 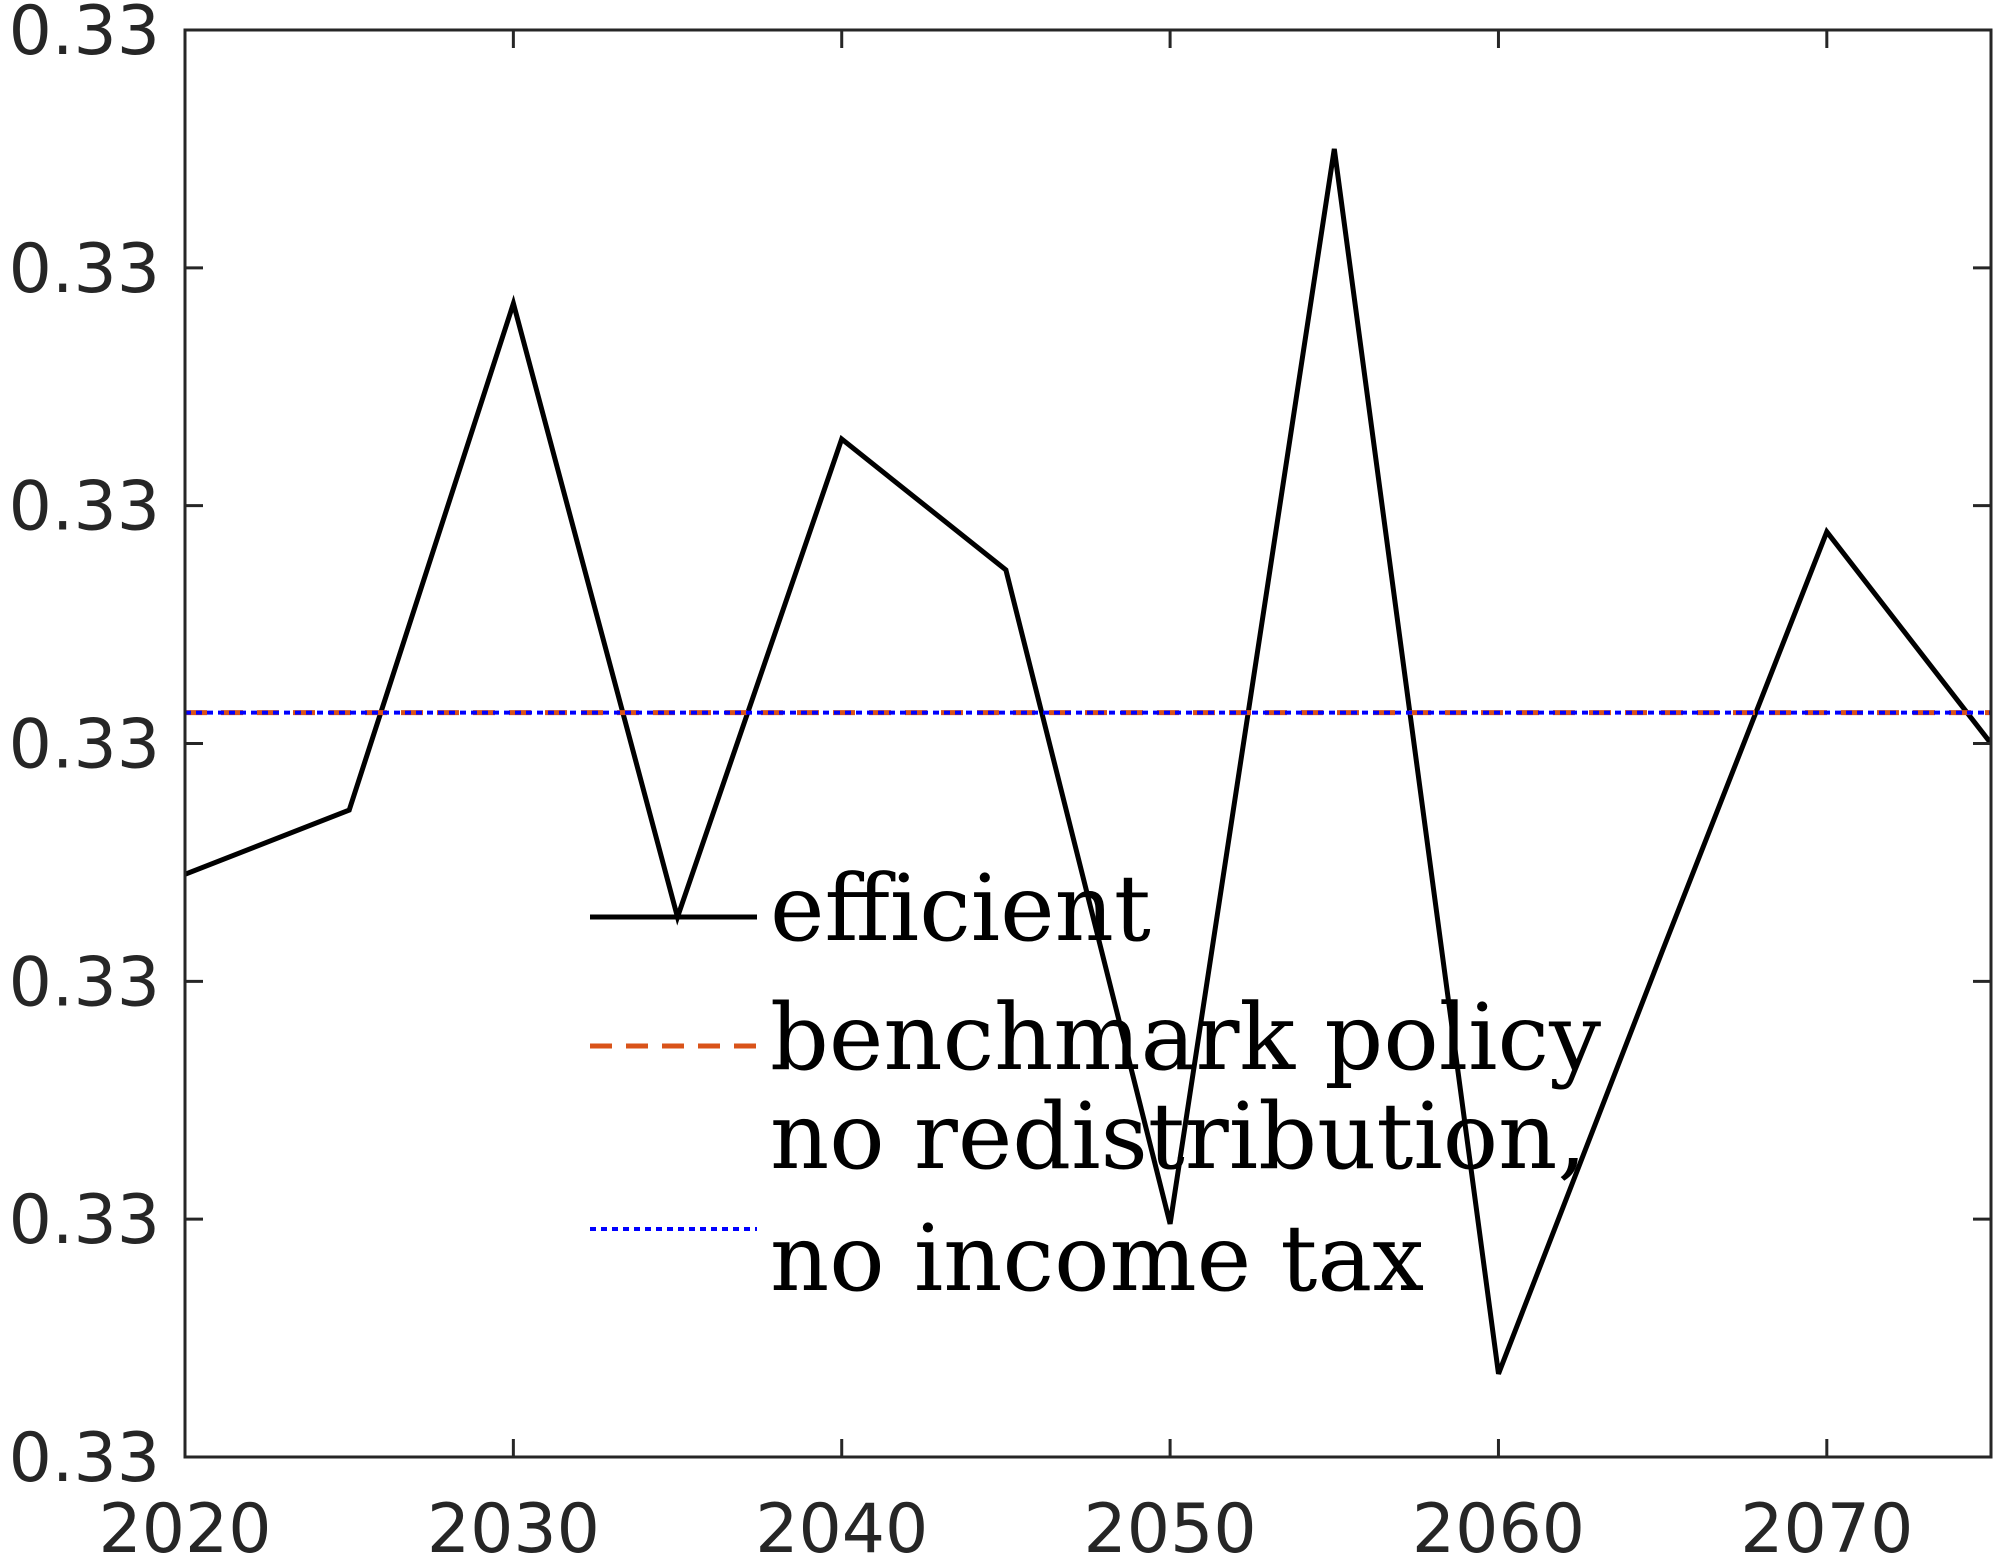 I want to click on legend-label-2: benchmark policy, so click(x=1185, y=1037).